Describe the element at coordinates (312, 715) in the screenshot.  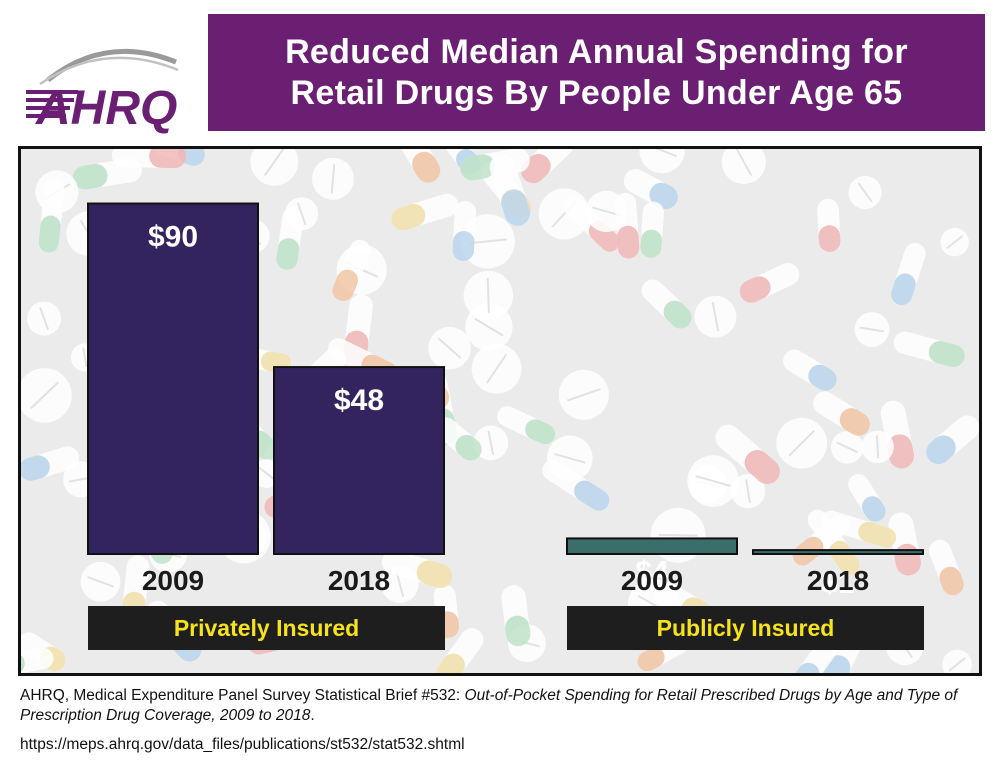
I see `citation-suffix: .` at that location.